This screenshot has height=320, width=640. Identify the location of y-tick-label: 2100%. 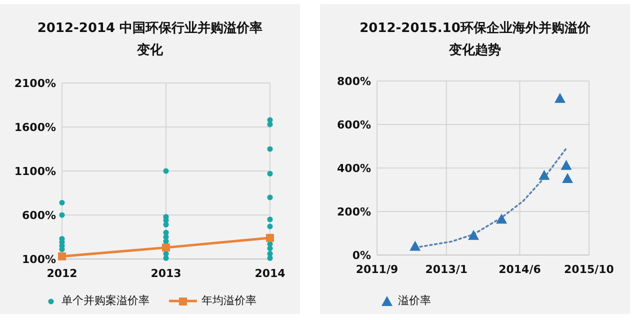
(35, 83).